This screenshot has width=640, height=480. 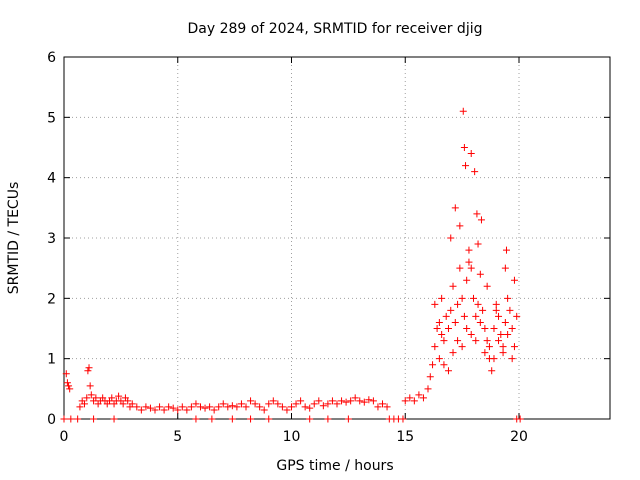 What do you see at coordinates (334, 466) in the screenshot?
I see `x-axis-label: GPS time / hours` at bounding box center [334, 466].